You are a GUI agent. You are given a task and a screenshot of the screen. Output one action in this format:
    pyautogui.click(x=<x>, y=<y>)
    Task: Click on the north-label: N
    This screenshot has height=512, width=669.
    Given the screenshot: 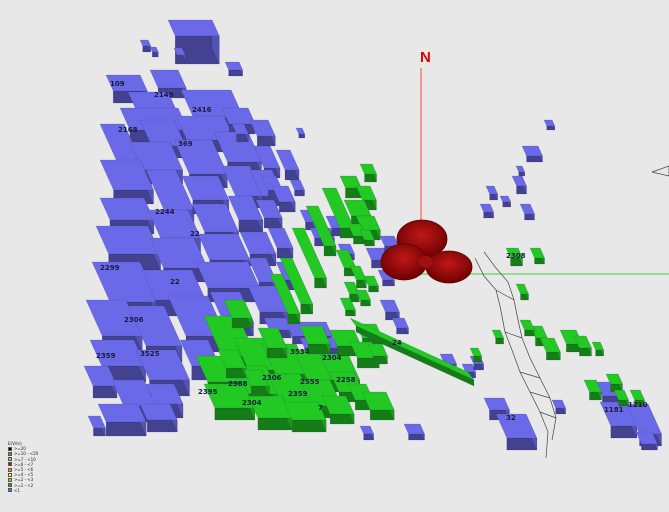 What is the action you would take?
    pyautogui.click(x=425, y=57)
    